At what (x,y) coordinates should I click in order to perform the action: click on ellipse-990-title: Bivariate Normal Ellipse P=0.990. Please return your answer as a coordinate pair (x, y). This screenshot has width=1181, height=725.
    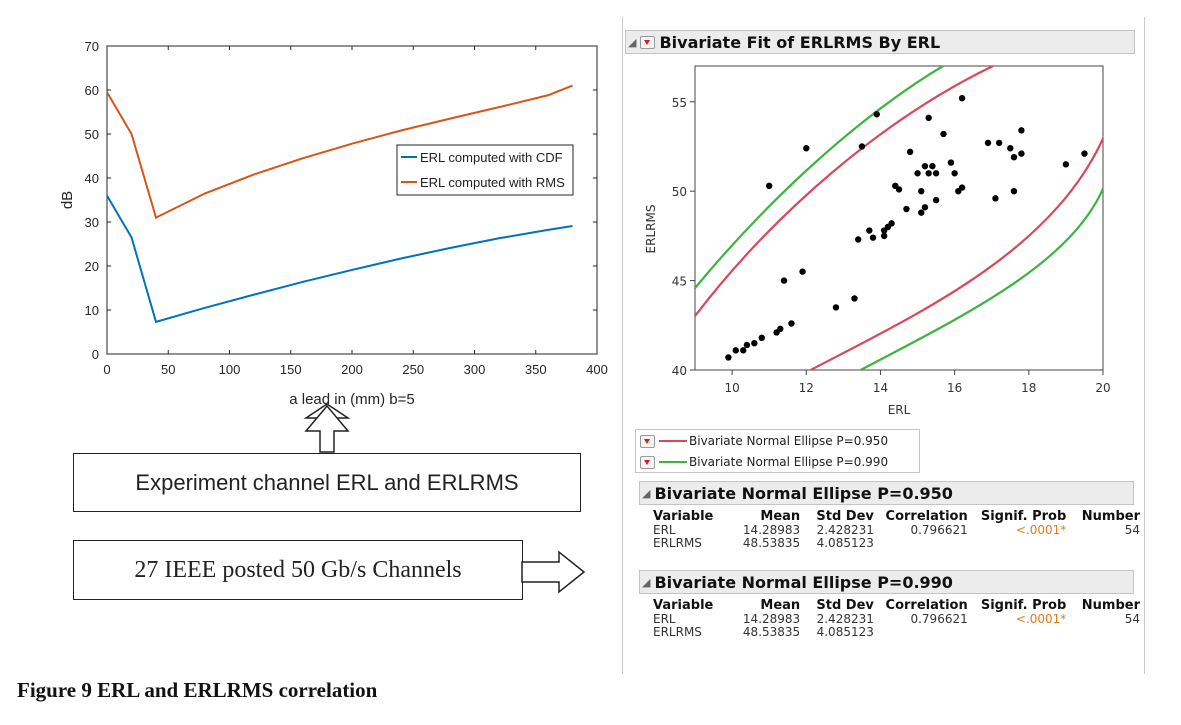
    Looking at the image, I should click on (803, 582).